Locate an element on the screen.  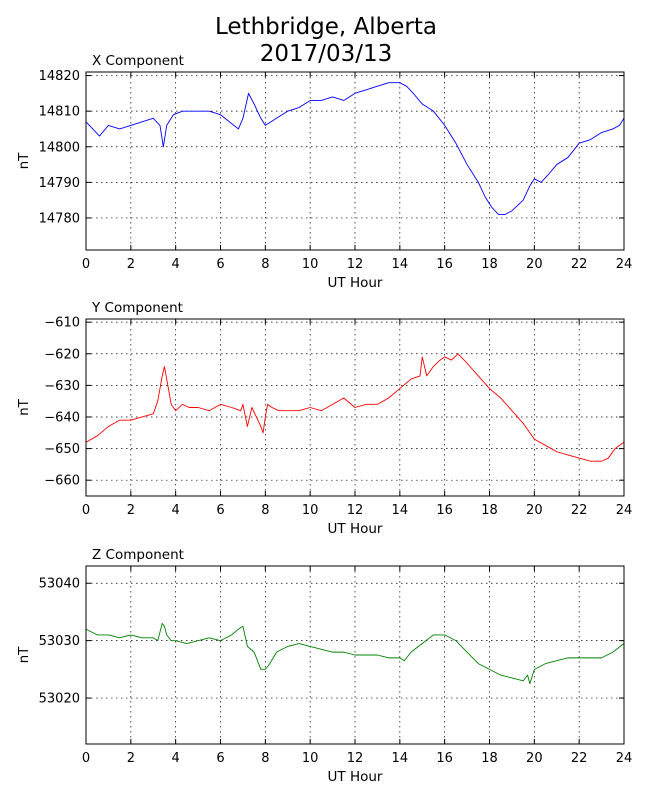
x-xtick-label-0: 0 is located at coordinates (86, 264).